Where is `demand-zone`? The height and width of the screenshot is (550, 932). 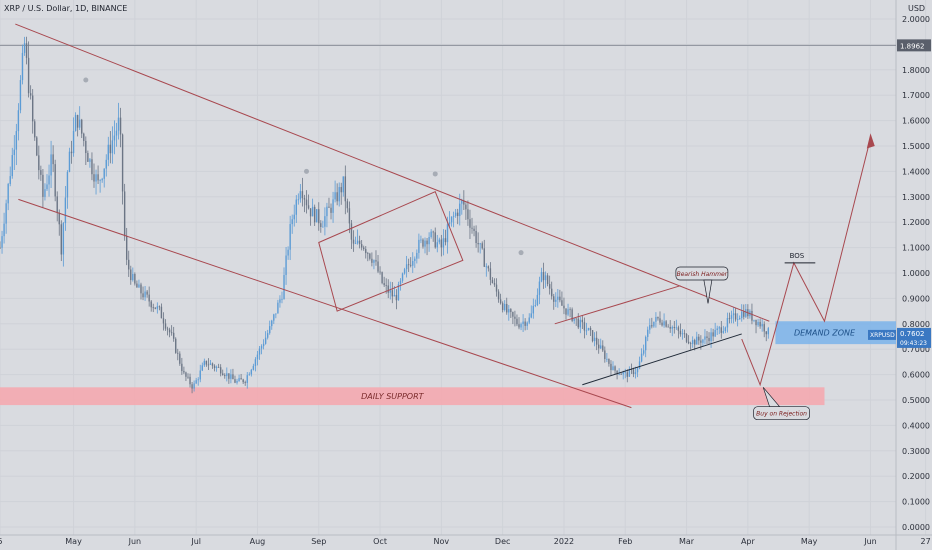
demand-zone is located at coordinates (835, 333).